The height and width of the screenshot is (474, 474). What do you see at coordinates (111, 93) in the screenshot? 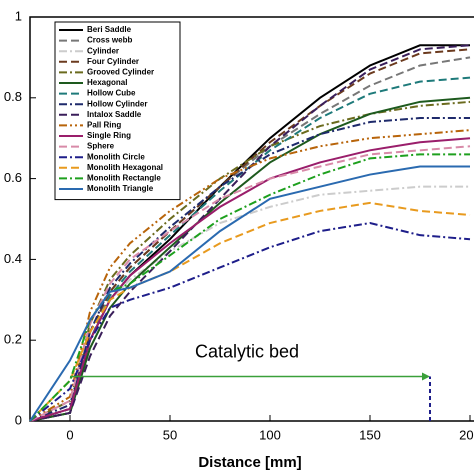
I see `legend-label: Hollow Cube` at bounding box center [111, 93].